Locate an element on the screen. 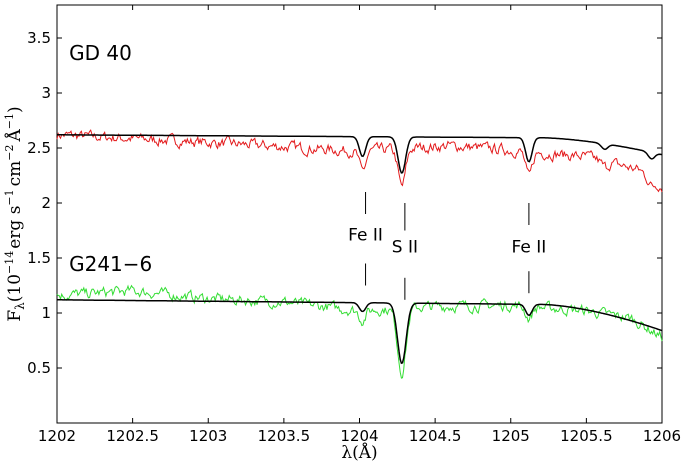  ylabel-close: ) is located at coordinates (15, 109).